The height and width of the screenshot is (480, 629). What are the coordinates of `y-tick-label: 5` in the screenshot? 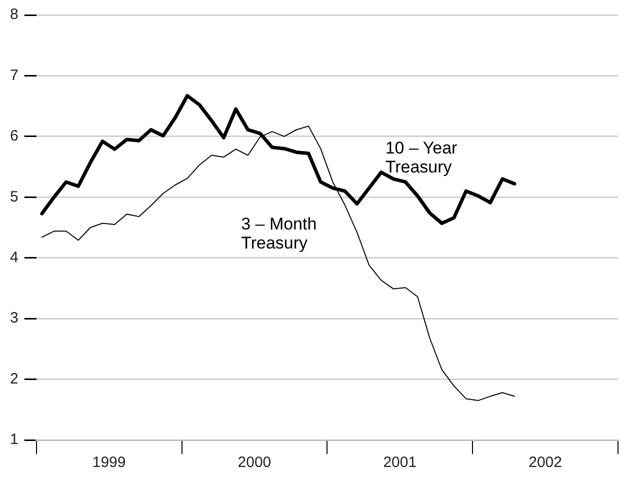 It's located at (14, 197).